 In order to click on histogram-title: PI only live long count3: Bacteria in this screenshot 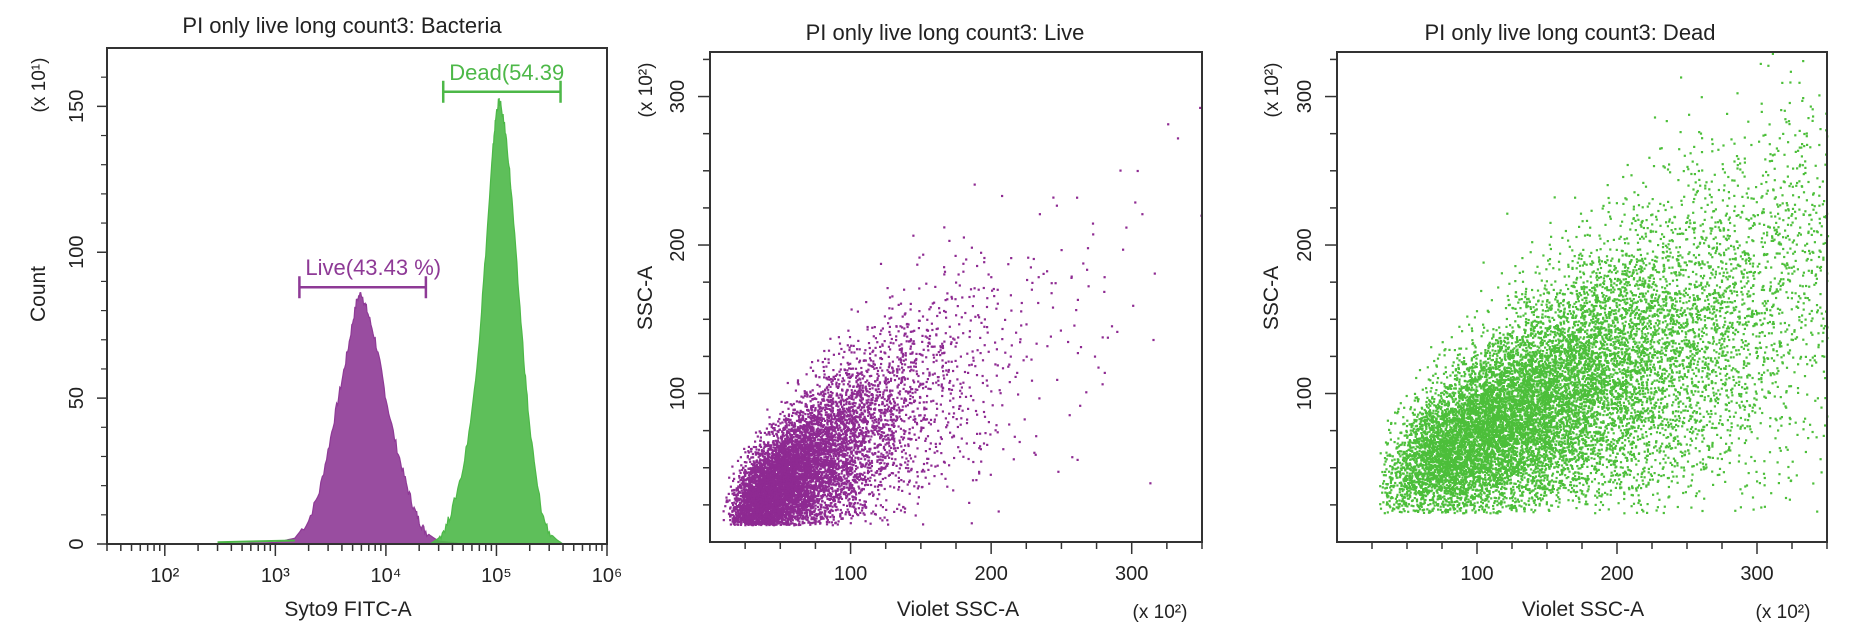, I will do `click(342, 25)`.